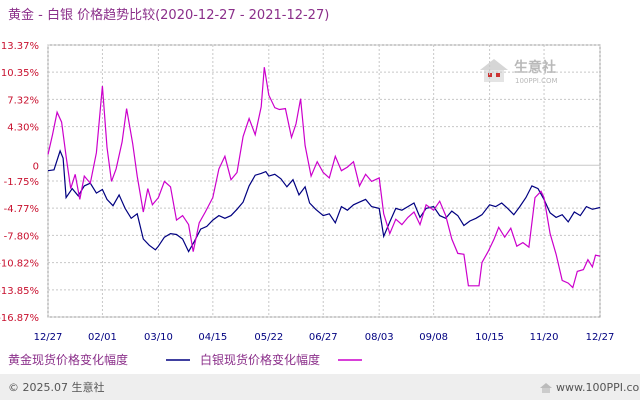  I want to click on y-tick-label: -1.75%, so click(21, 182).